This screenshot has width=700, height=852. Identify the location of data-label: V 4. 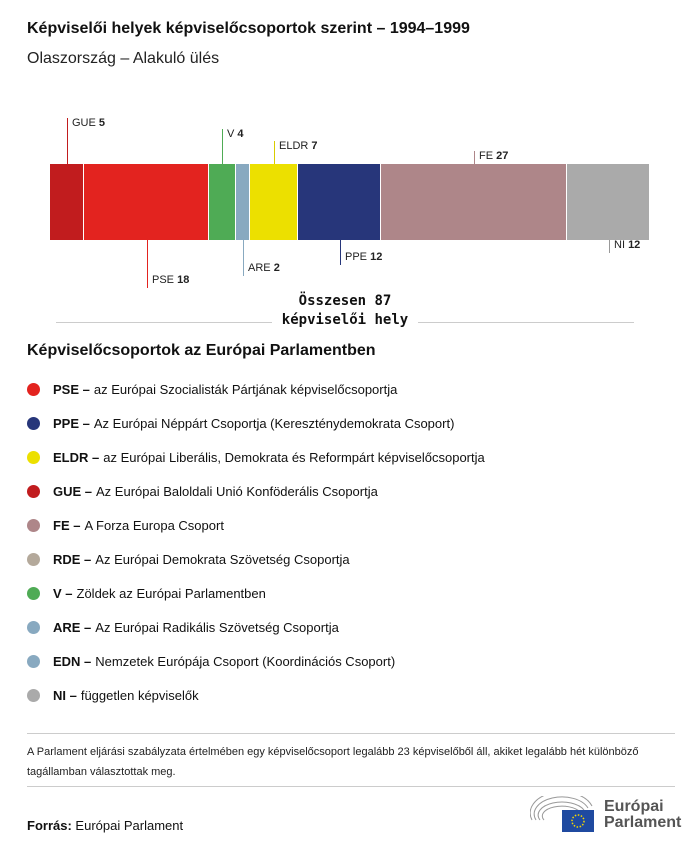
(235, 134).